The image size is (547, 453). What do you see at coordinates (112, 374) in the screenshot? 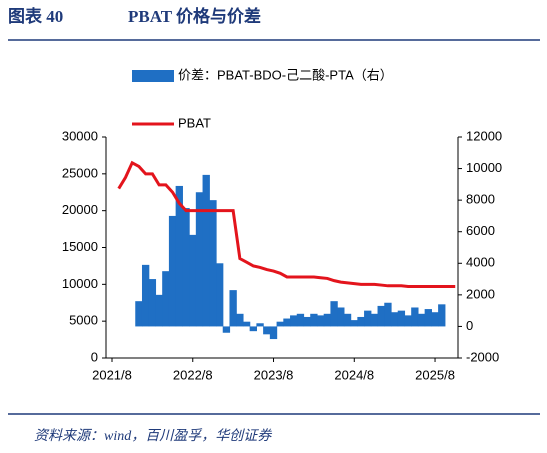
I see `x-tick-label: 2021/8` at bounding box center [112, 374].